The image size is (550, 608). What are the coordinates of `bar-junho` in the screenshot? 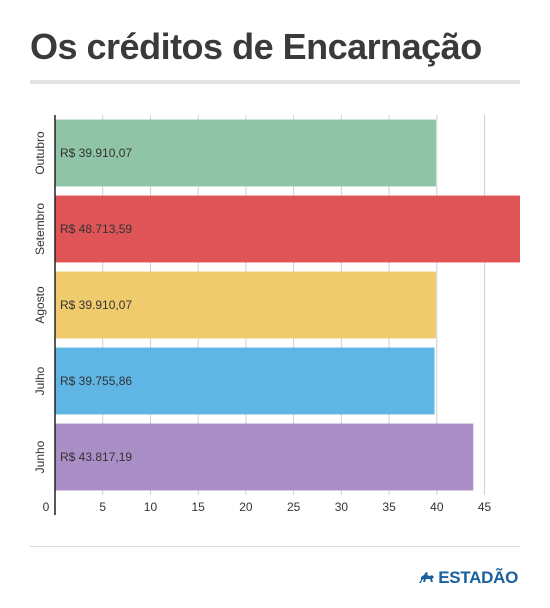 It's located at (264, 457).